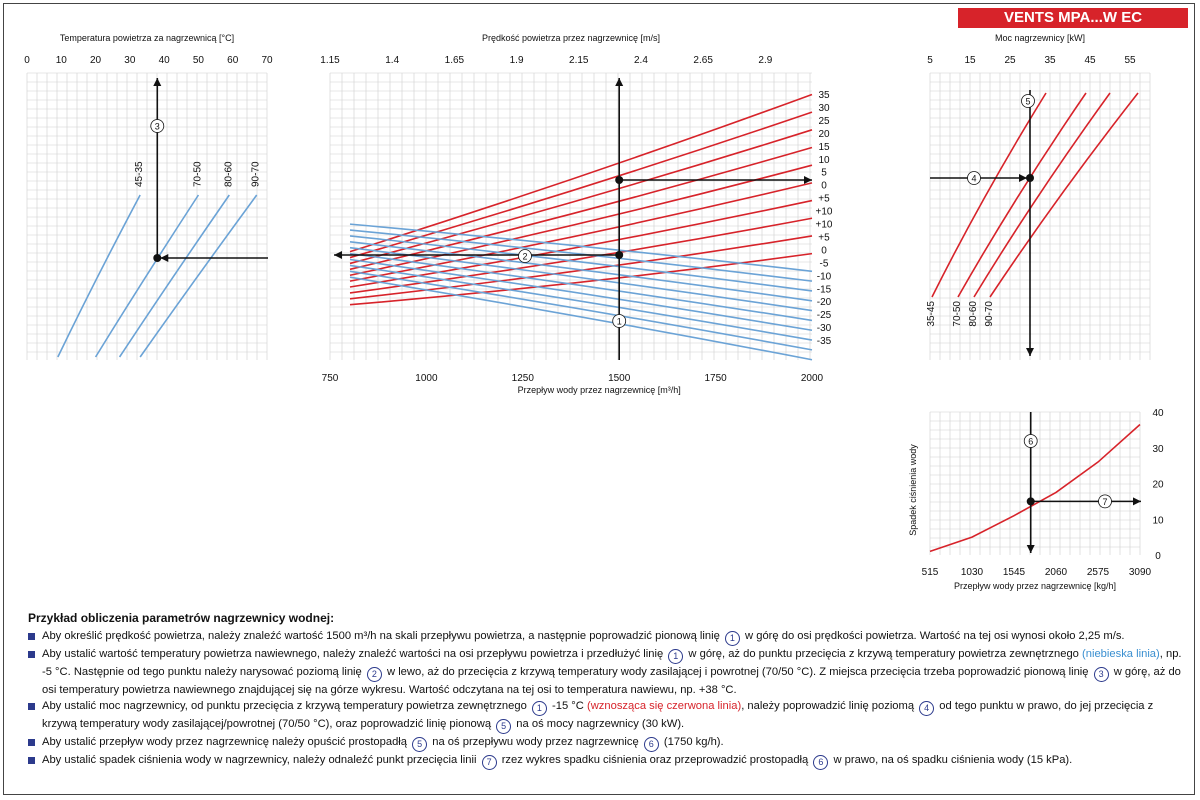 Image resolution: width=1200 pixels, height=800 pixels. Describe the element at coordinates (338, 255) in the screenshot. I see `c2-arrow-left-head` at that location.